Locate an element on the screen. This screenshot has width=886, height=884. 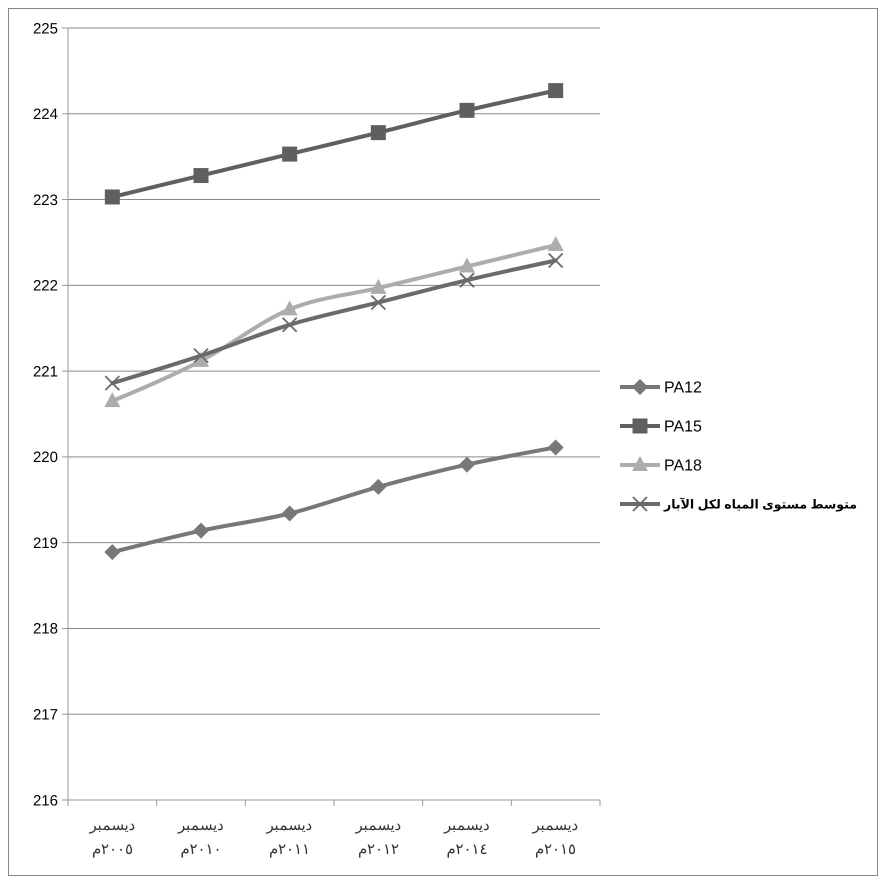
y-tick-label: 220 is located at coordinates (45, 457).